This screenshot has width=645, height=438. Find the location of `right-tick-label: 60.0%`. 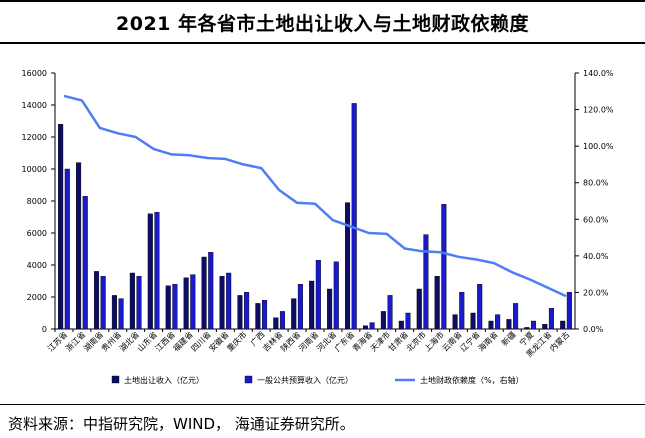

right-tick-label: 60.0% is located at coordinates (596, 219).